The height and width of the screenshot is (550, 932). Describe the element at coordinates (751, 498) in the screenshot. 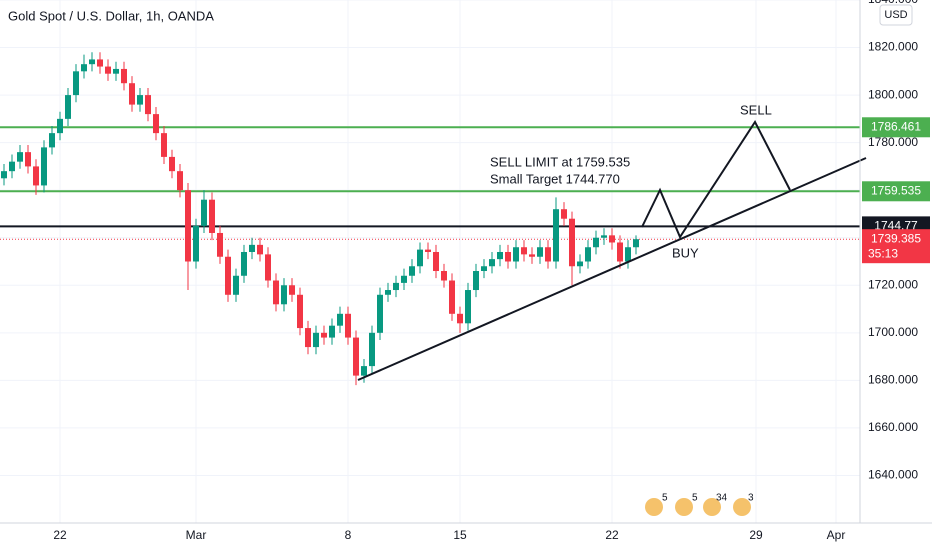

I see `event-count: 3` at that location.